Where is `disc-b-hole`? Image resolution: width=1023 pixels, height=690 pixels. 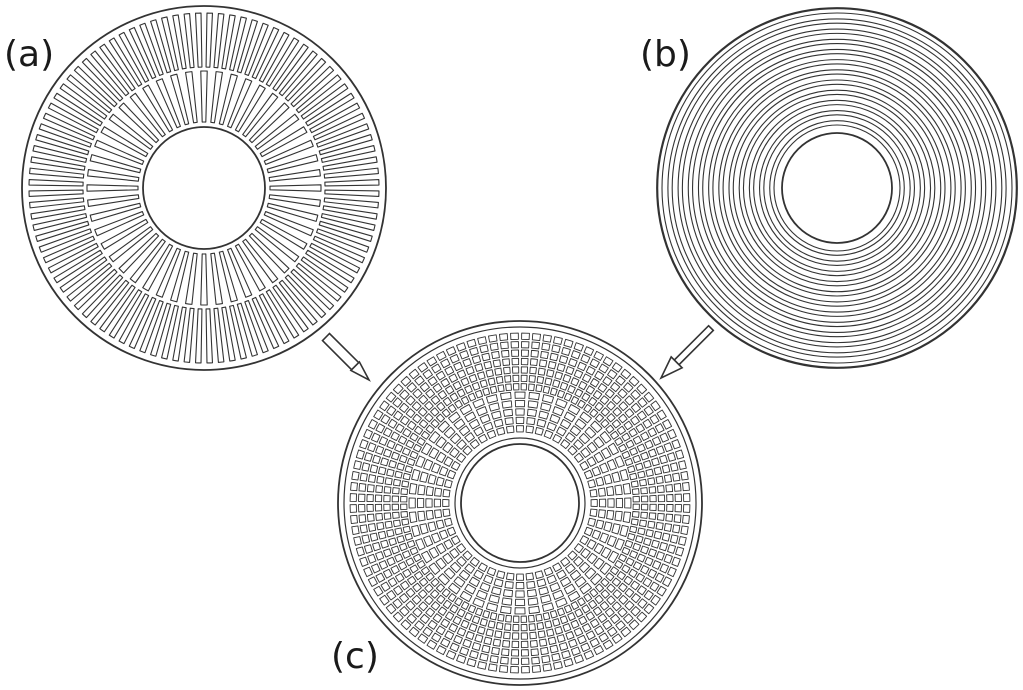
disc-b-hole is located at coordinates (837, 188).